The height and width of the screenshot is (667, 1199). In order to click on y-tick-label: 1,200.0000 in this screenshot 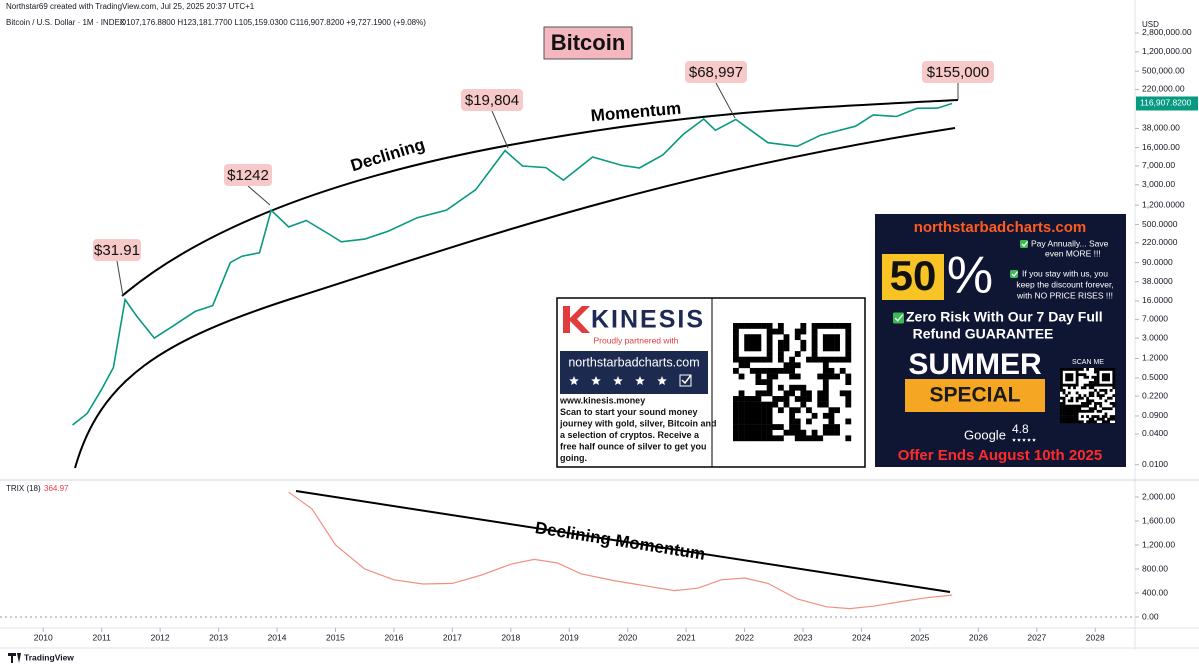, I will do `click(1163, 204)`.